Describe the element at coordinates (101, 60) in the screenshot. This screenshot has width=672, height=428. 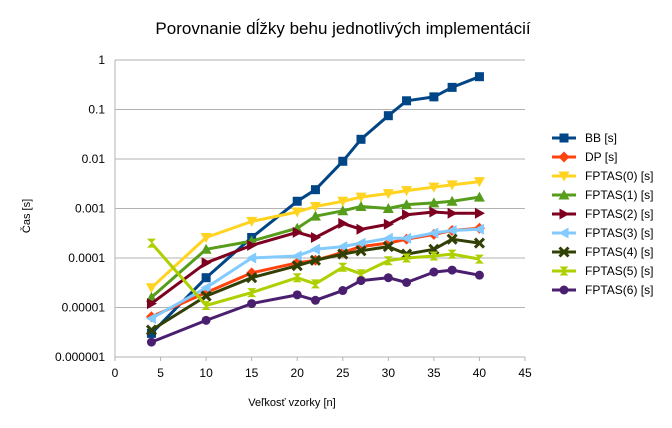
I see `y-tick-label: 1` at that location.